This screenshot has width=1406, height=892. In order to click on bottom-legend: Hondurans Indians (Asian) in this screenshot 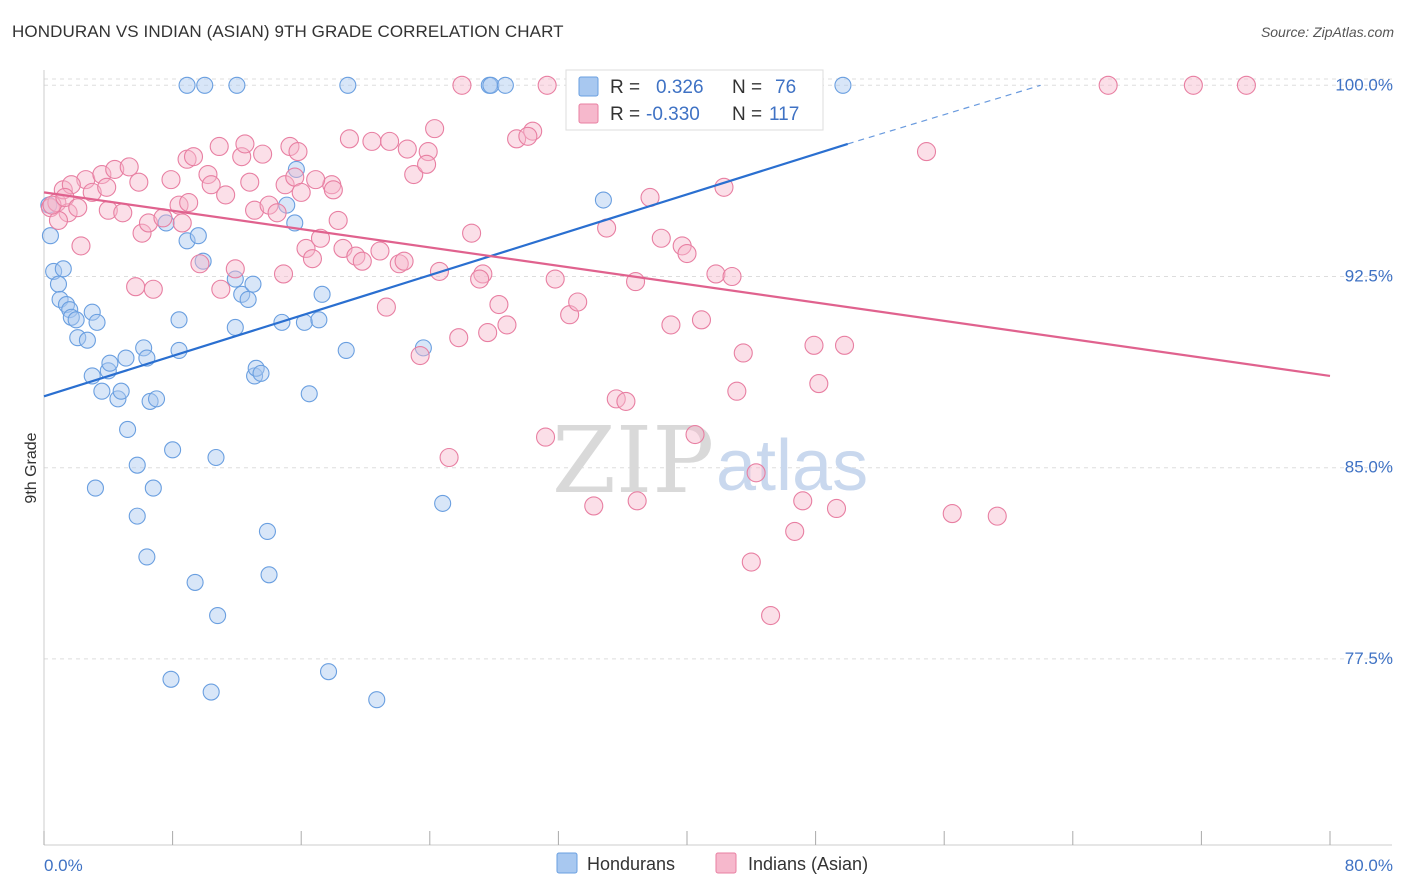, I will do `click(712, 863)`.